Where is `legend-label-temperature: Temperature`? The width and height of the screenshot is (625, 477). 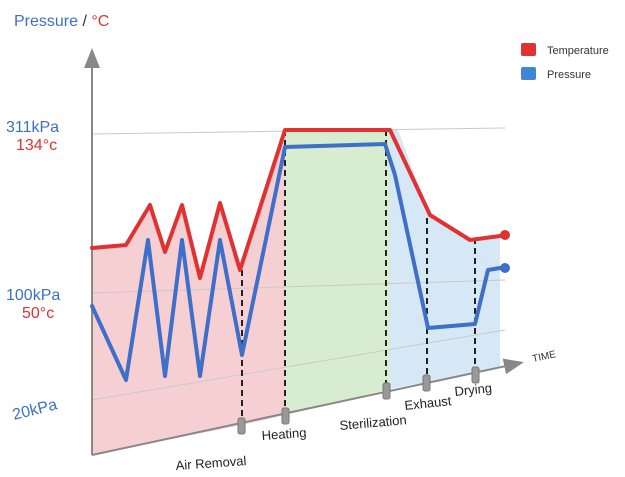 legend-label-temperature: Temperature is located at coordinates (578, 51).